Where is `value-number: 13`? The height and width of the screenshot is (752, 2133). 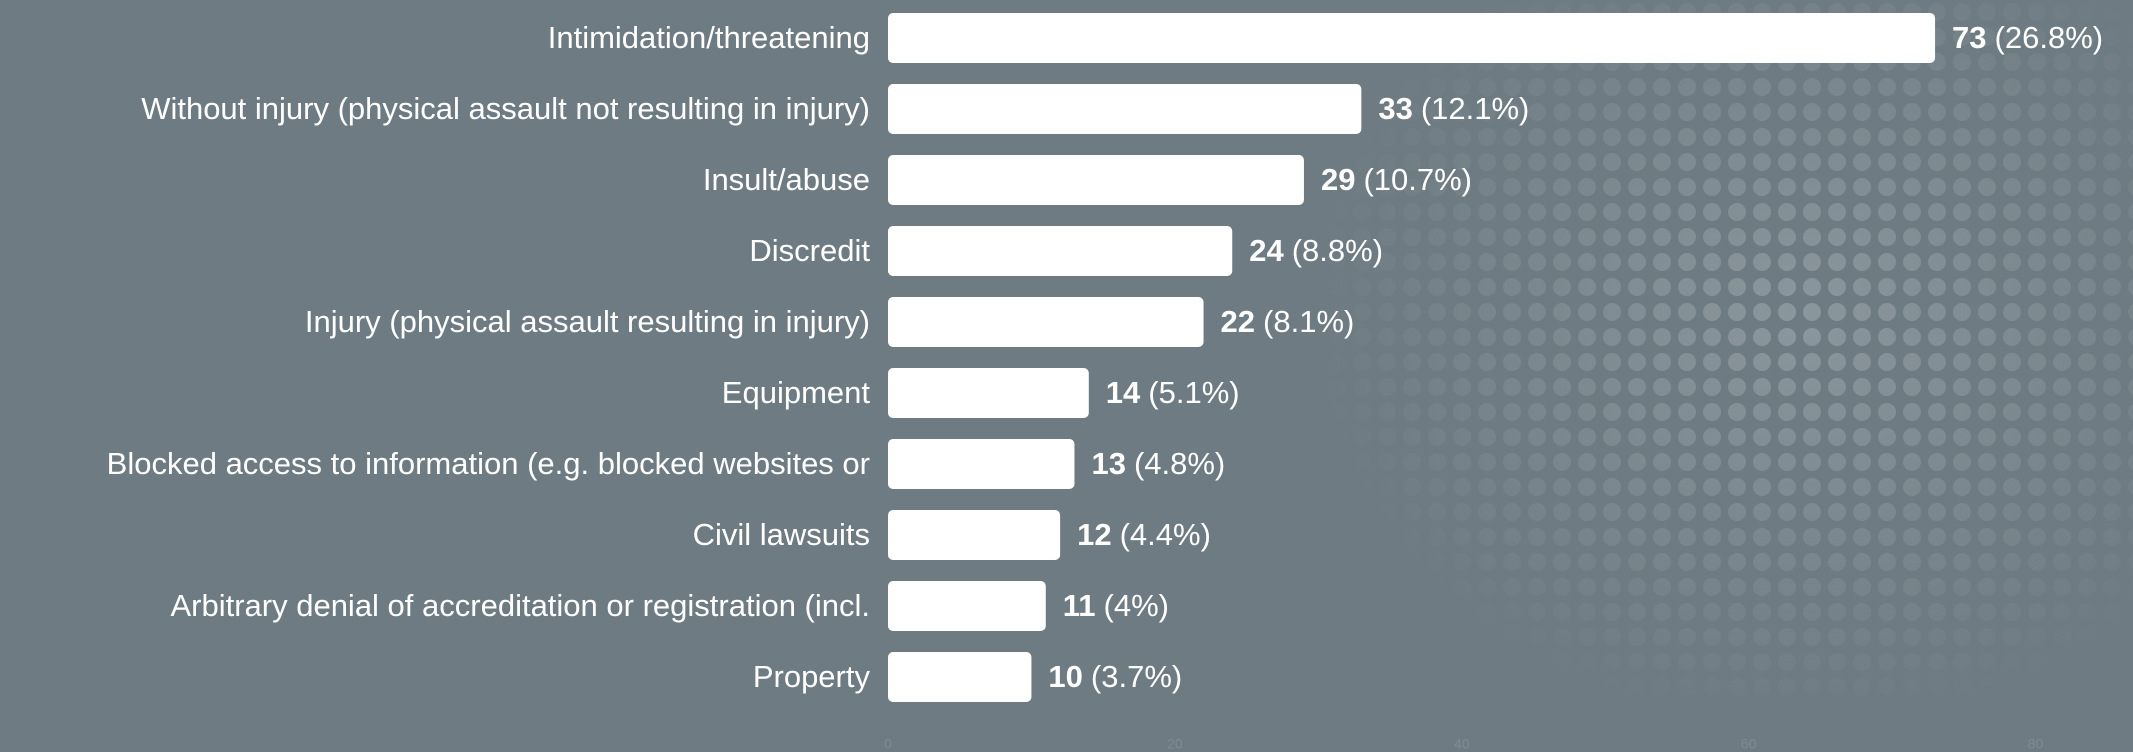
value-number: 13 is located at coordinates (1108, 463).